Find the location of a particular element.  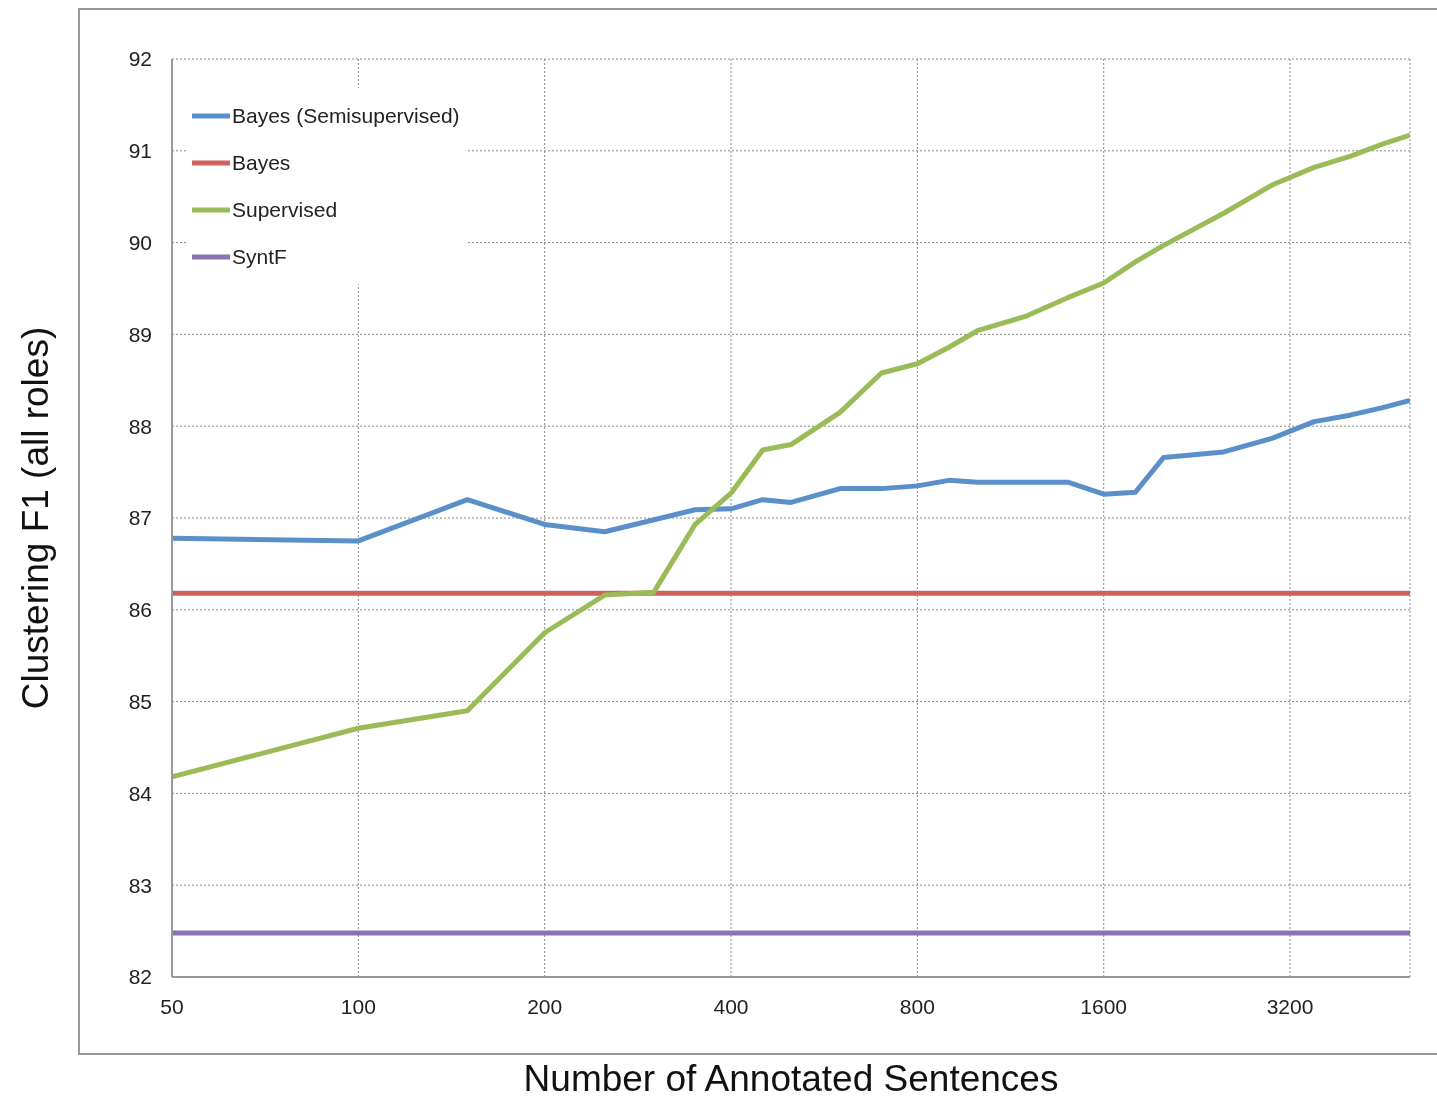

y-tick-label: 87 is located at coordinates (140, 518).